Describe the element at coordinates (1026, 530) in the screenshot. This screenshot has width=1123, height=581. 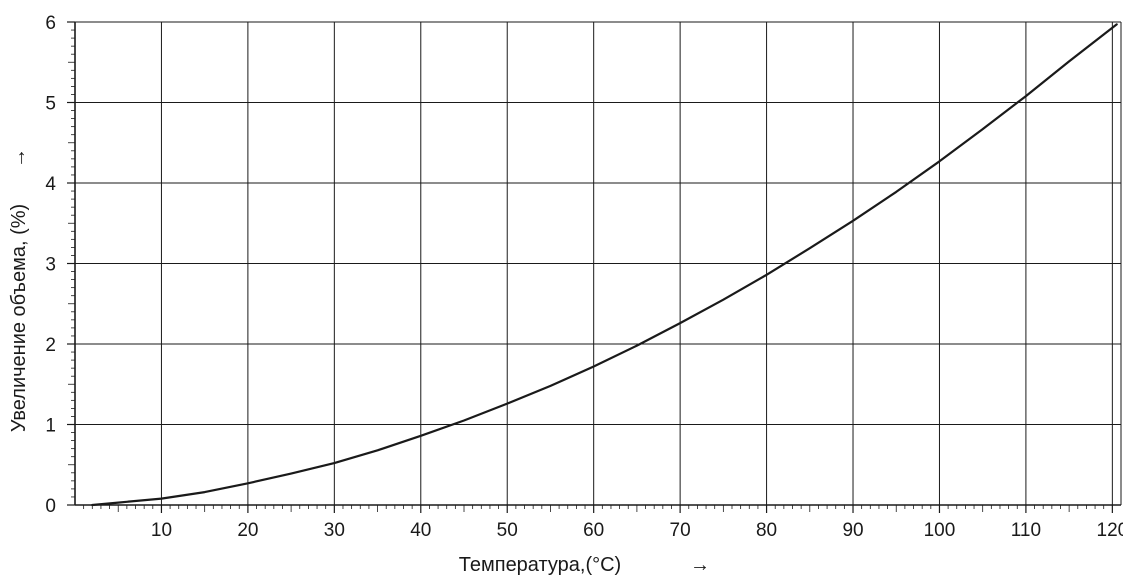
I see `x-tick-label-110: 110` at that location.